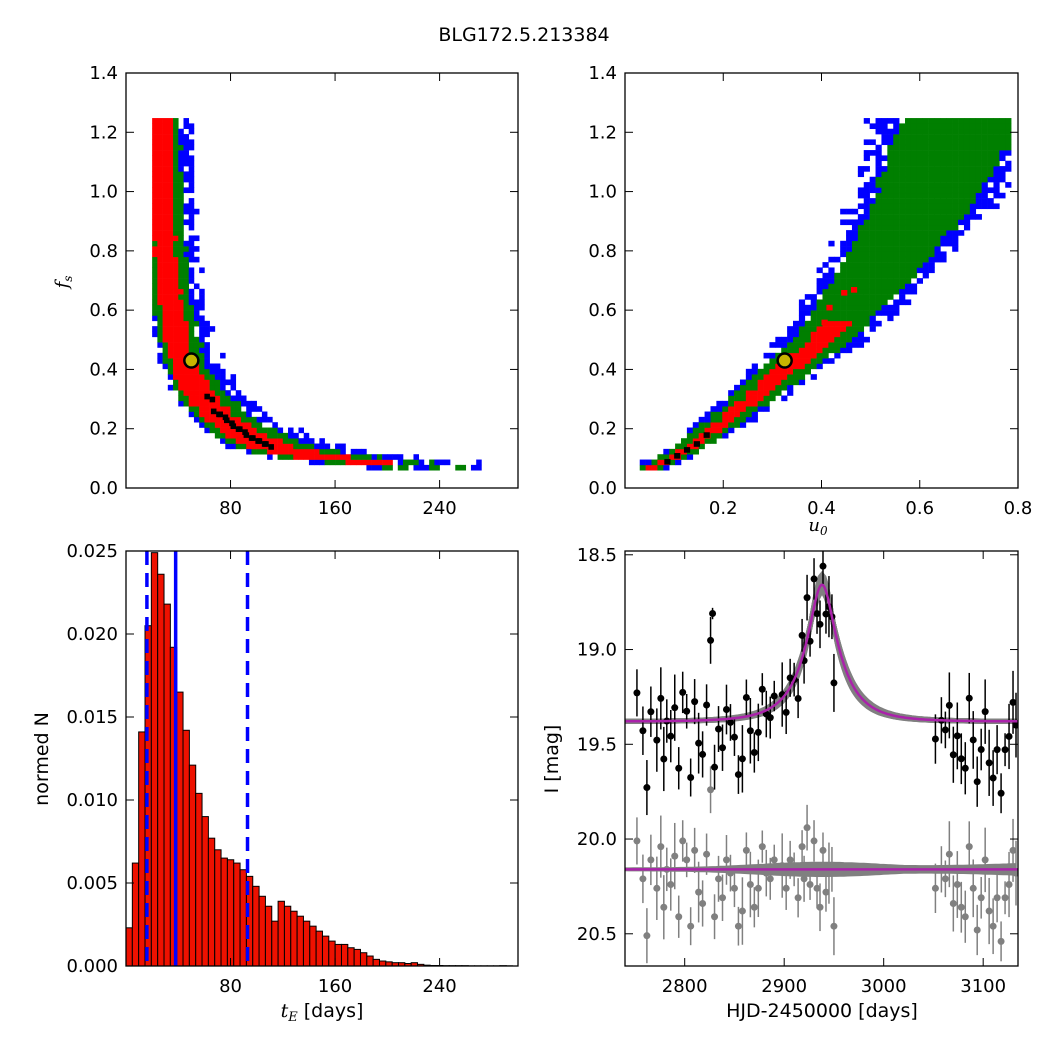 This screenshot has height=1054, width=1050. Describe the element at coordinates (602, 310) in the screenshot. I see `y-tick-label: 0.6` at that location.